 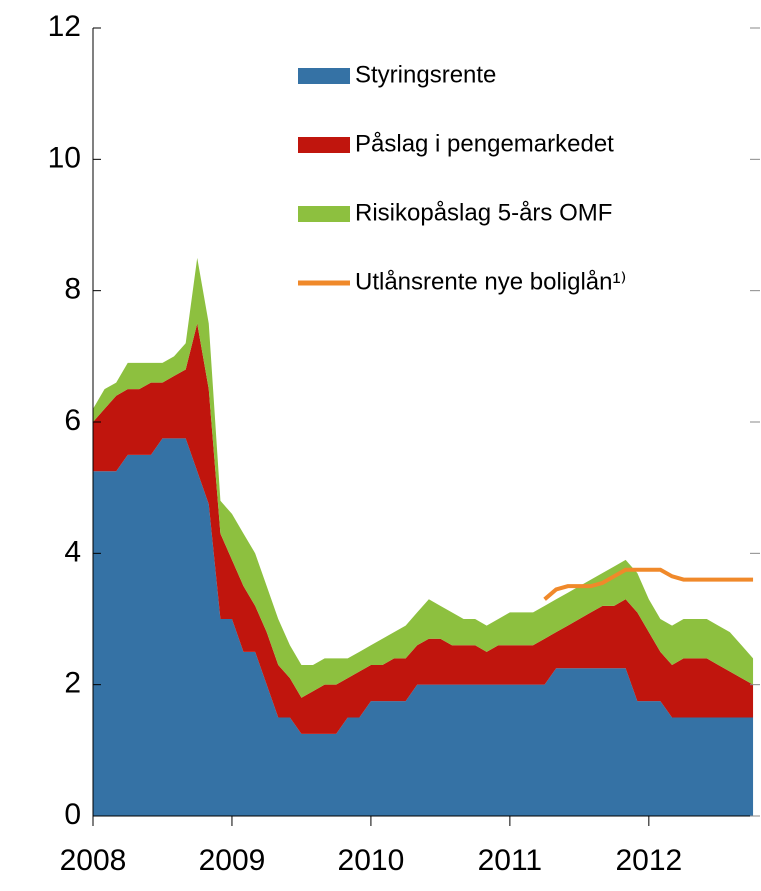 I want to click on line, so click(x=648, y=584).